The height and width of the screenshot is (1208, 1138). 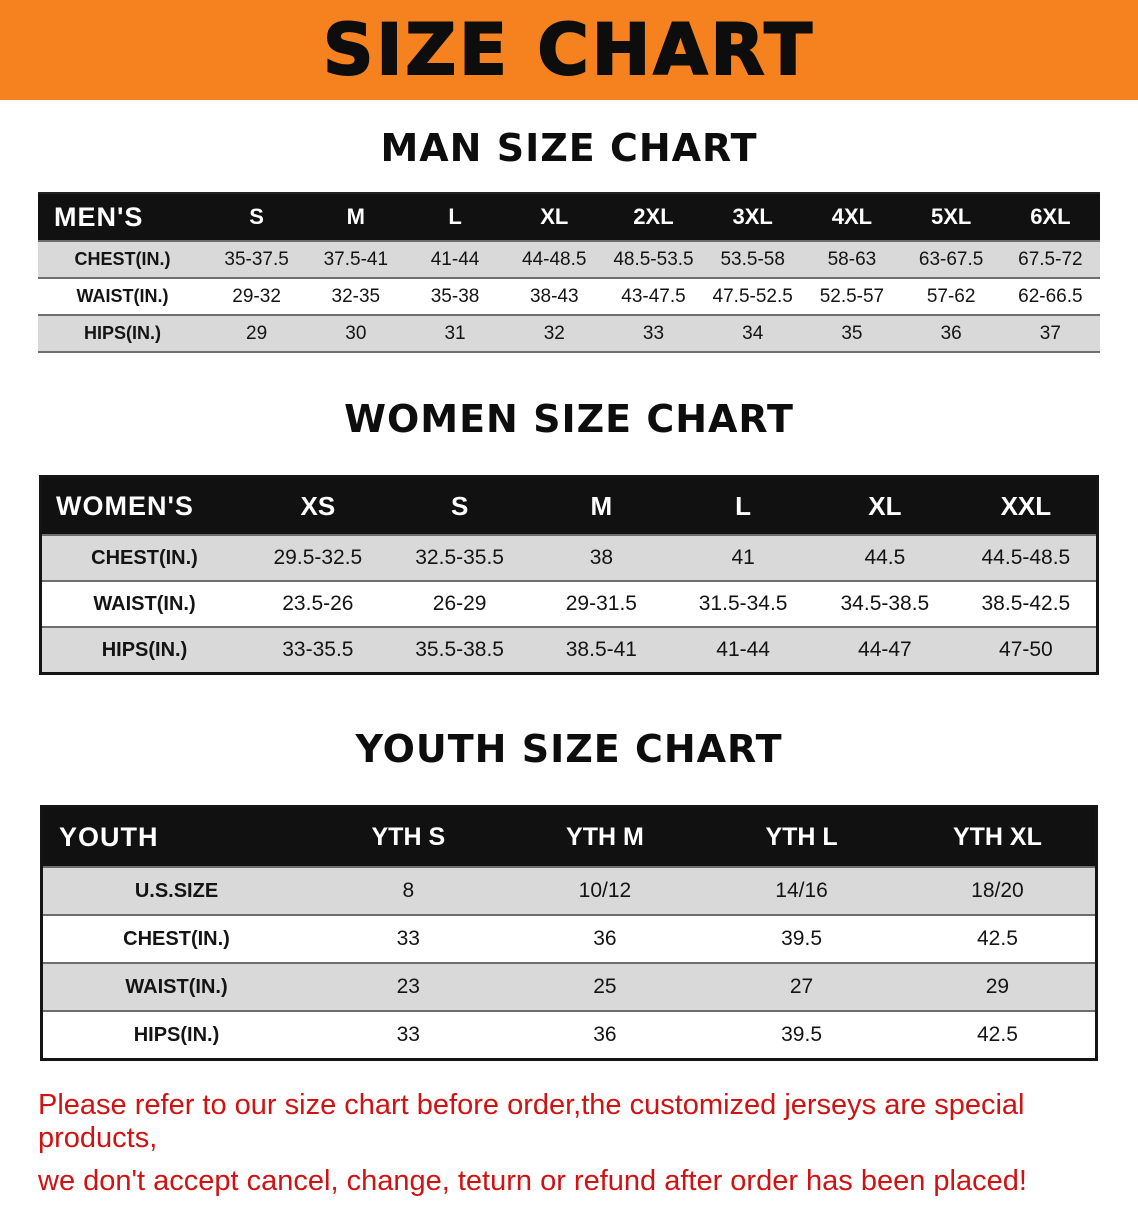 What do you see at coordinates (318, 505) in the screenshot?
I see `column-header: XS` at bounding box center [318, 505].